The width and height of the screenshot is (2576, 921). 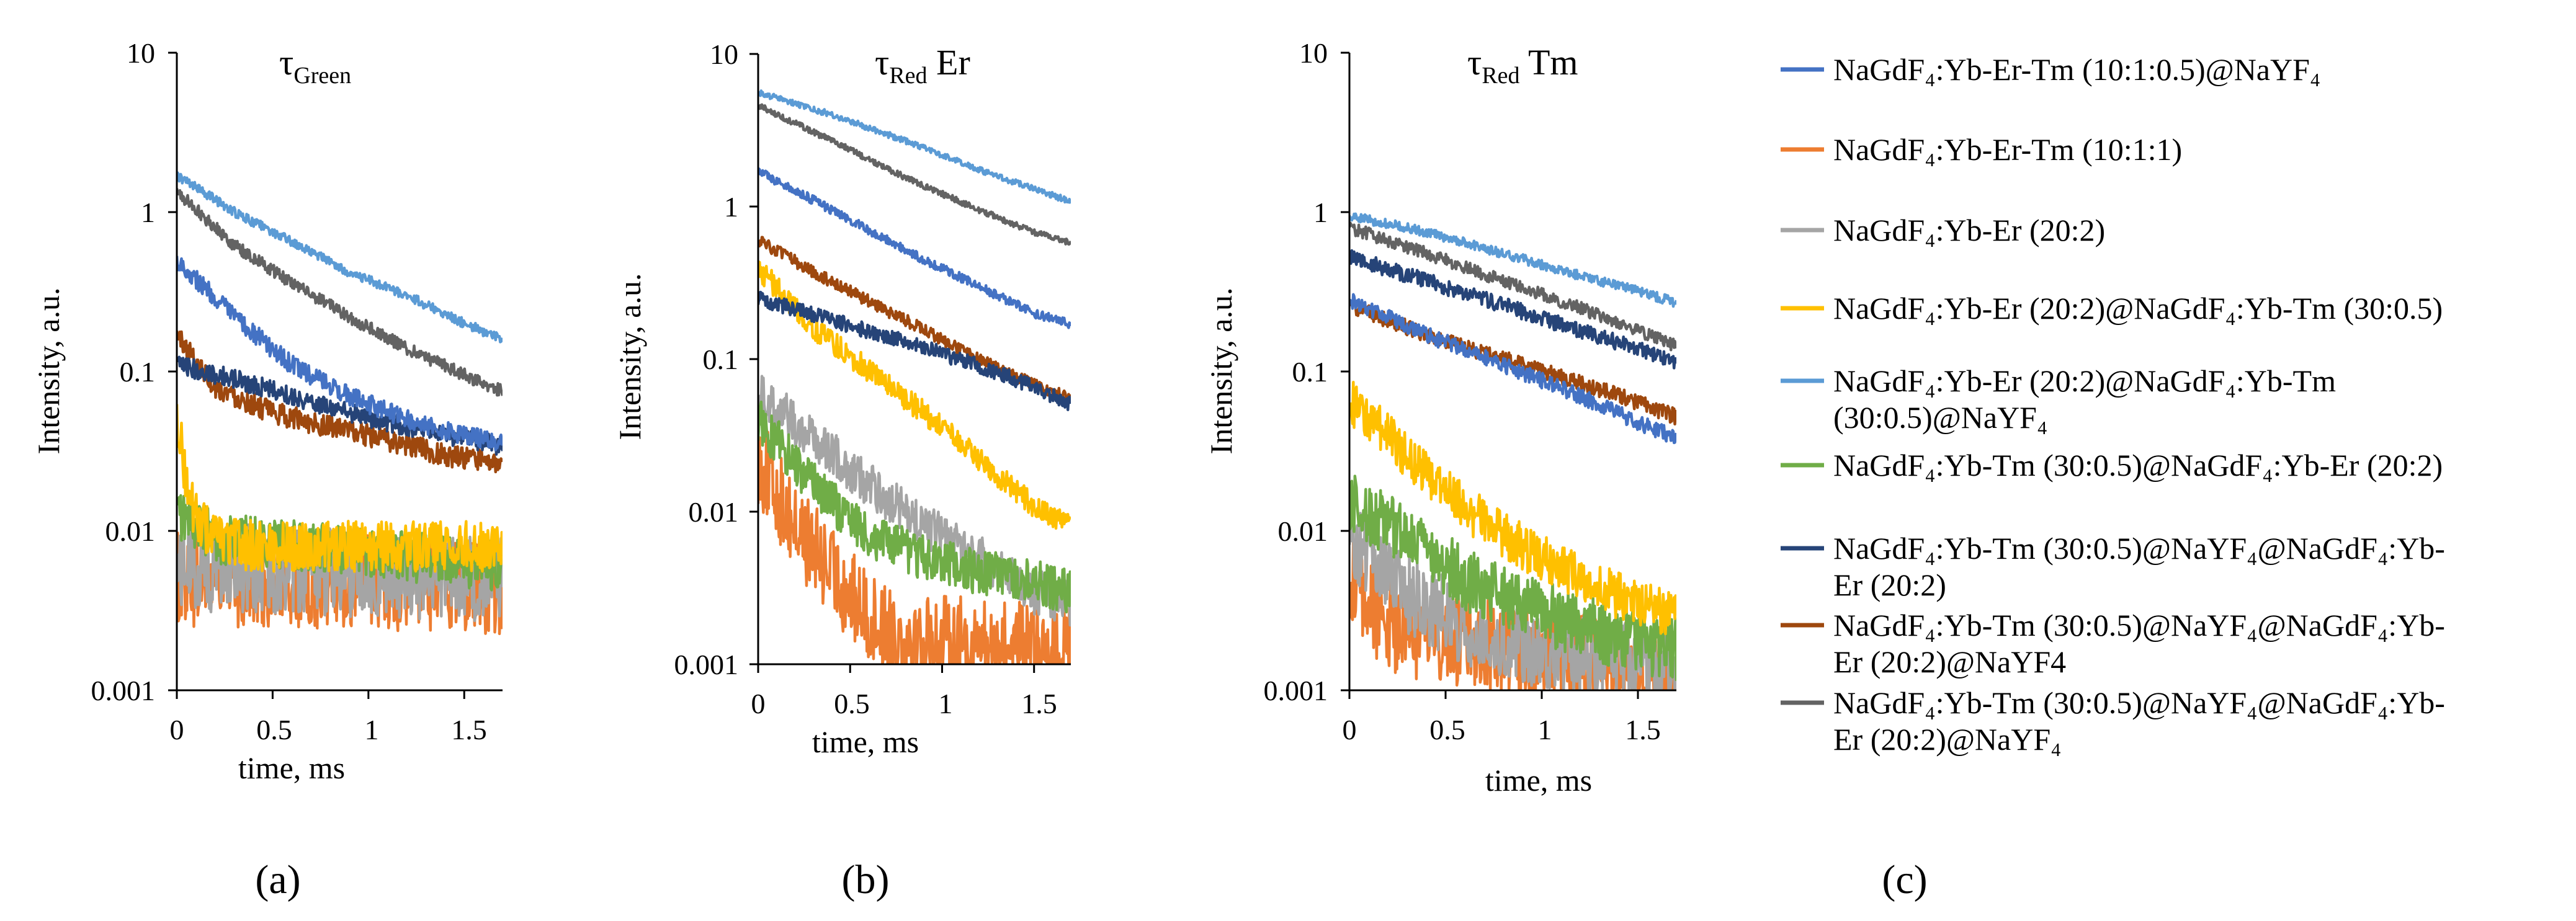 What do you see at coordinates (372, 729) in the screenshot?
I see `panel-a-xtick: 1` at bounding box center [372, 729].